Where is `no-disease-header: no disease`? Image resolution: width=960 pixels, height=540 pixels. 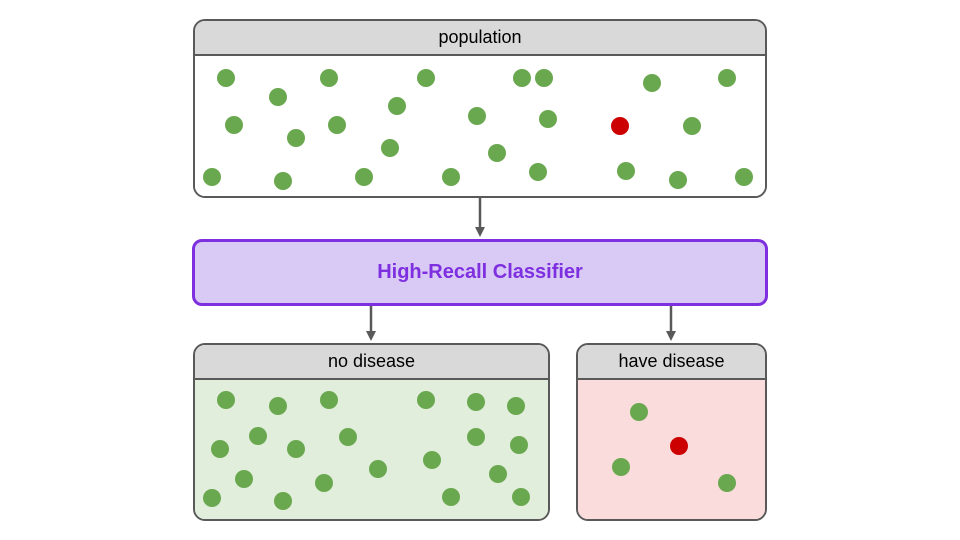 no-disease-header: no disease is located at coordinates (371, 362).